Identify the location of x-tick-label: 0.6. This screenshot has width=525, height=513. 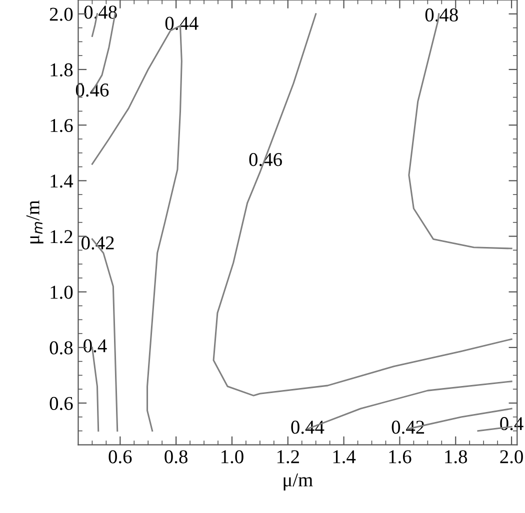
(120, 457).